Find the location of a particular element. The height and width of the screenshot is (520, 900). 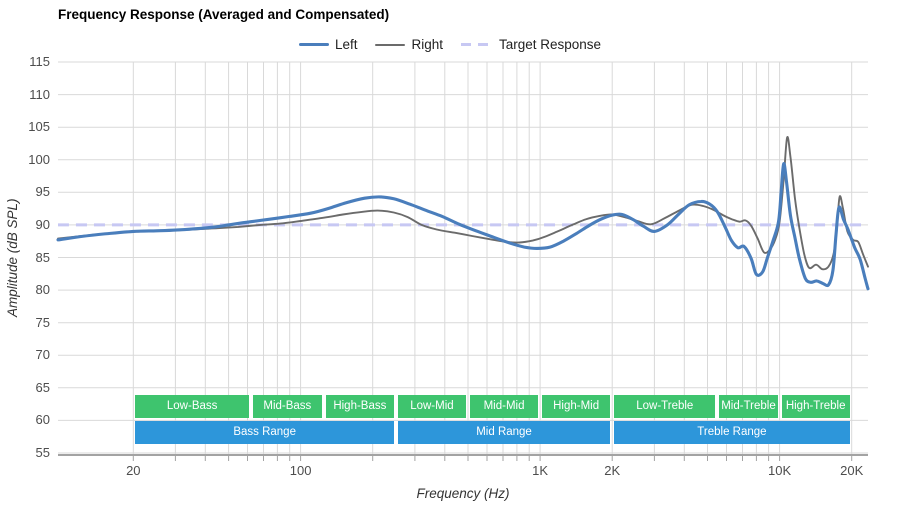

legend-label-right: Right is located at coordinates (427, 44).